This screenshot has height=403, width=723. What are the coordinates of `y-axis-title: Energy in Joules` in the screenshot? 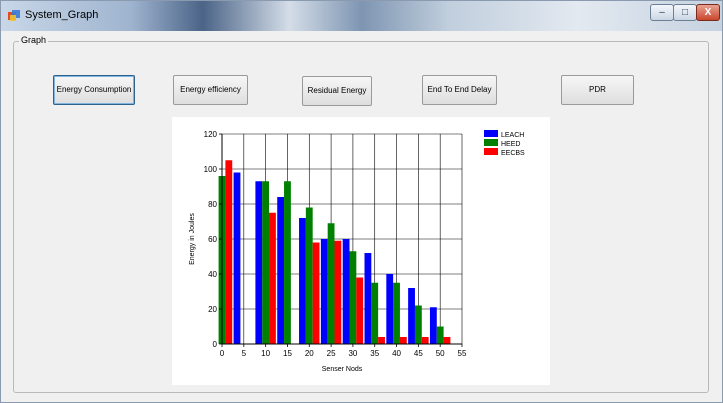 It's located at (192, 239).